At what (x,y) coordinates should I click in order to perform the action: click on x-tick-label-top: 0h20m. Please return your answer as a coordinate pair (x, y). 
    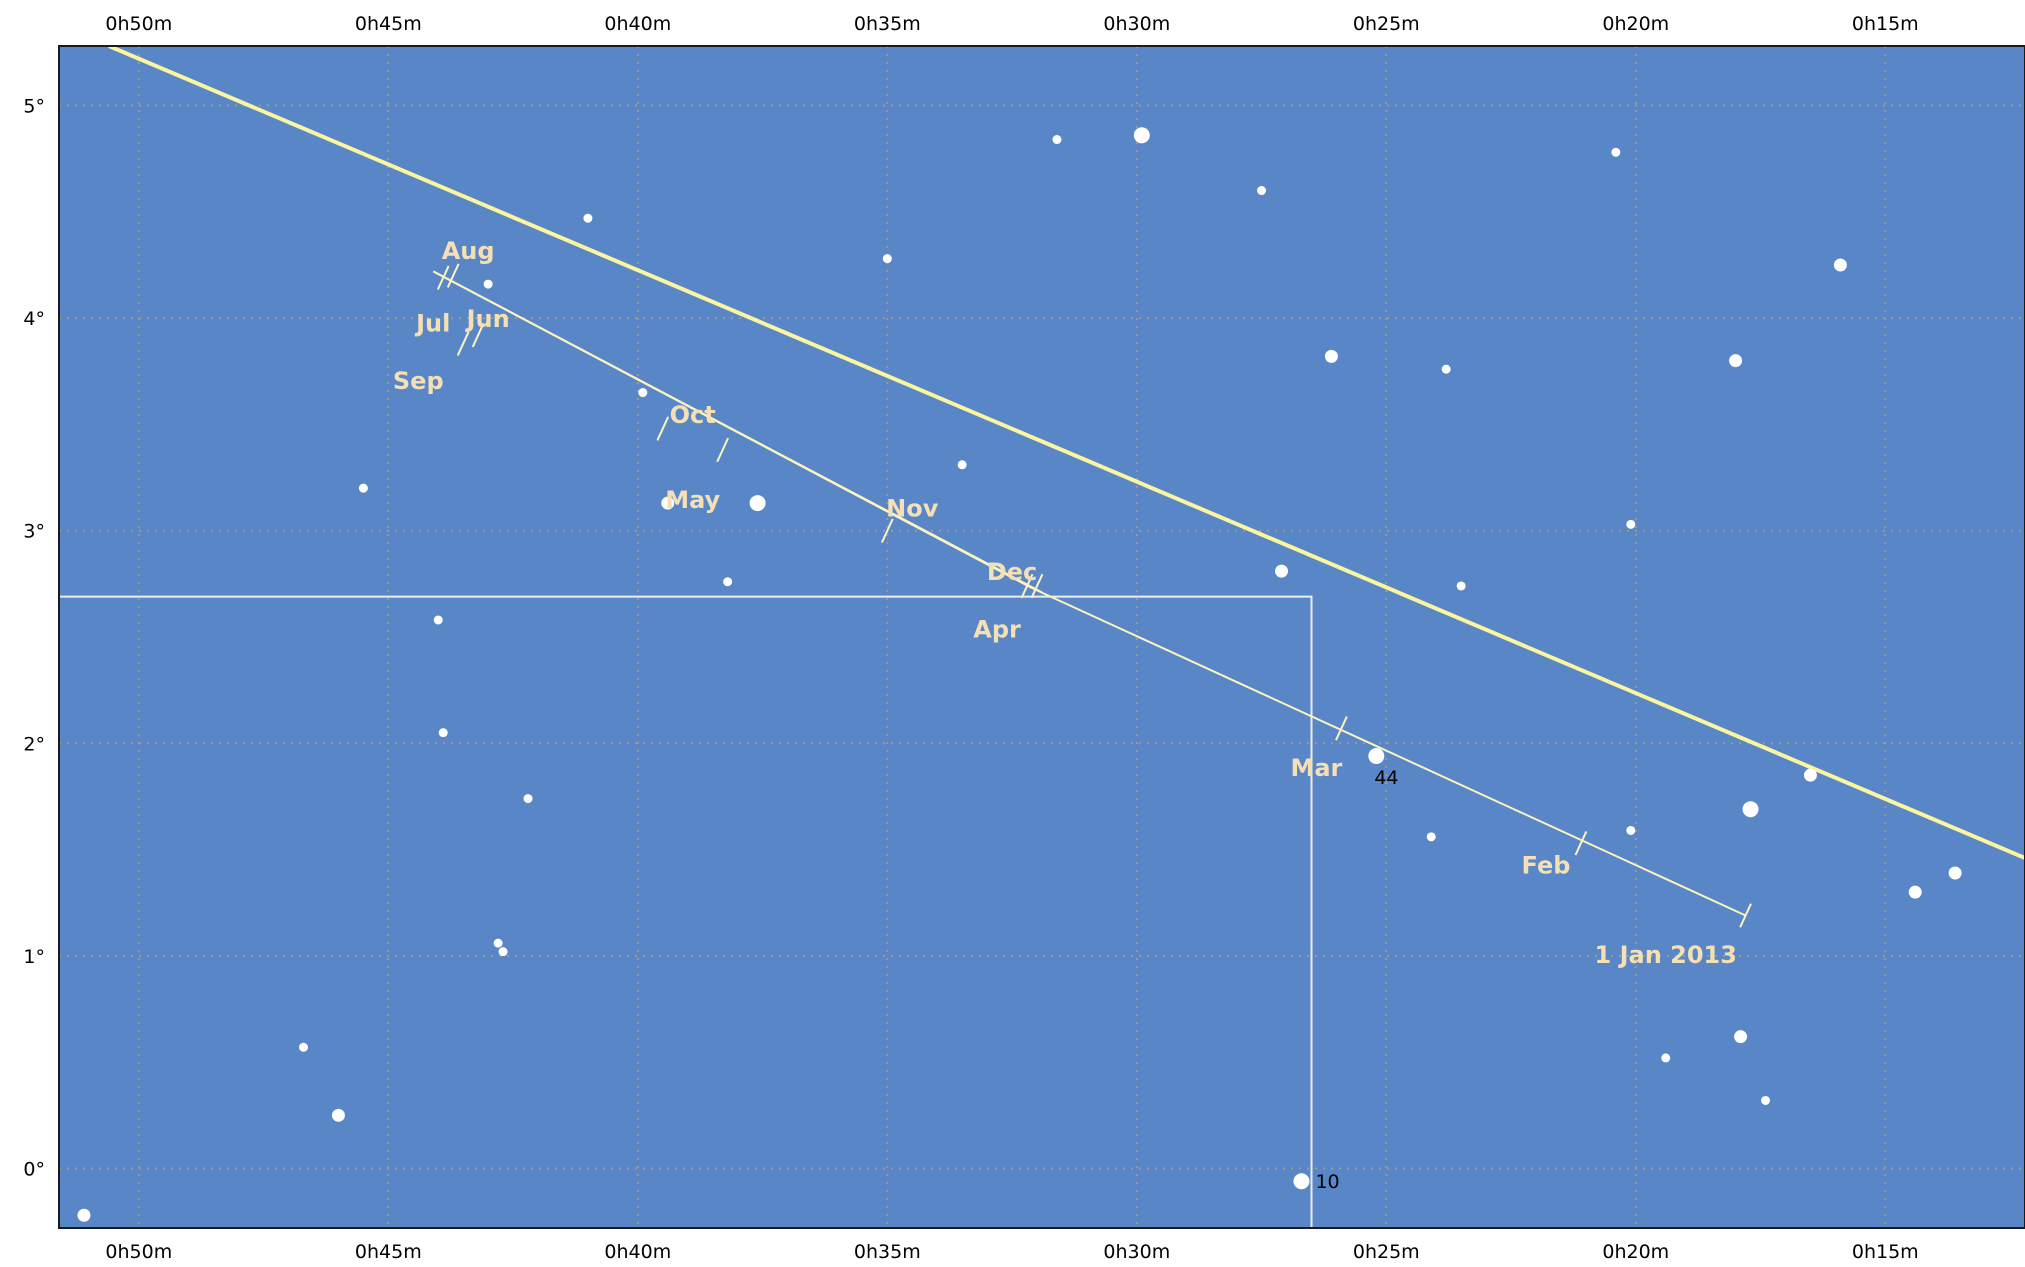
    Looking at the image, I should click on (1635, 24).